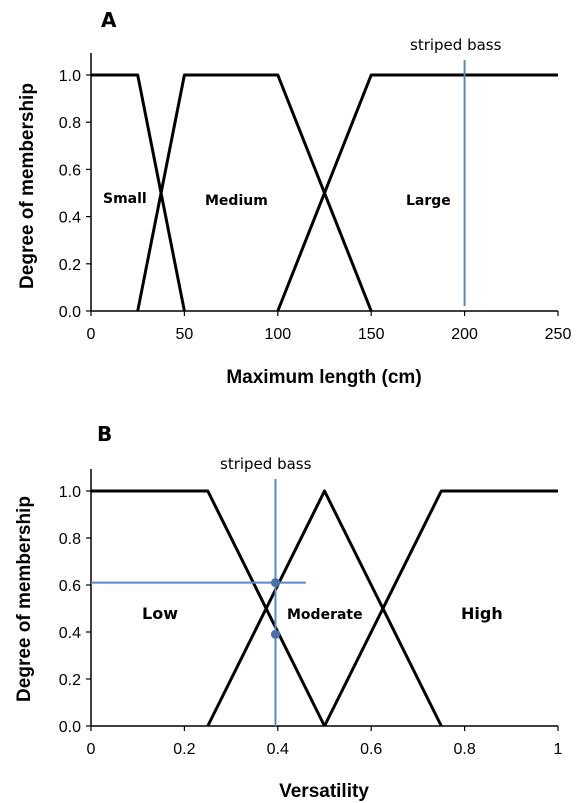  I want to click on panel-b-x-tick-label: 1, so click(558, 749).